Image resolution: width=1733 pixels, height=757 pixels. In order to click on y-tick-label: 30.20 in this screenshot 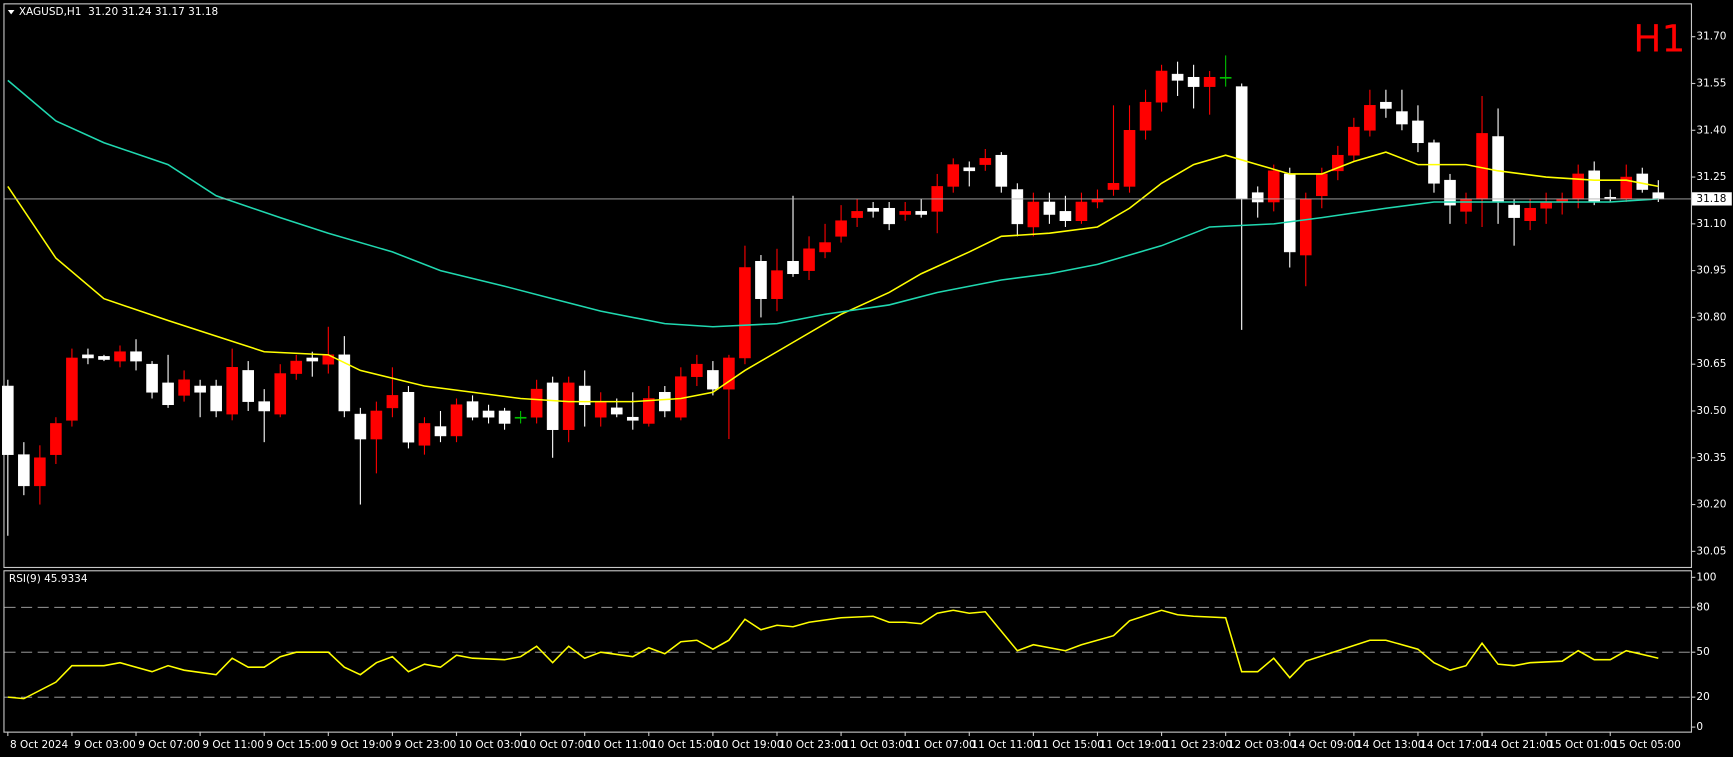, I will do `click(1711, 505)`.